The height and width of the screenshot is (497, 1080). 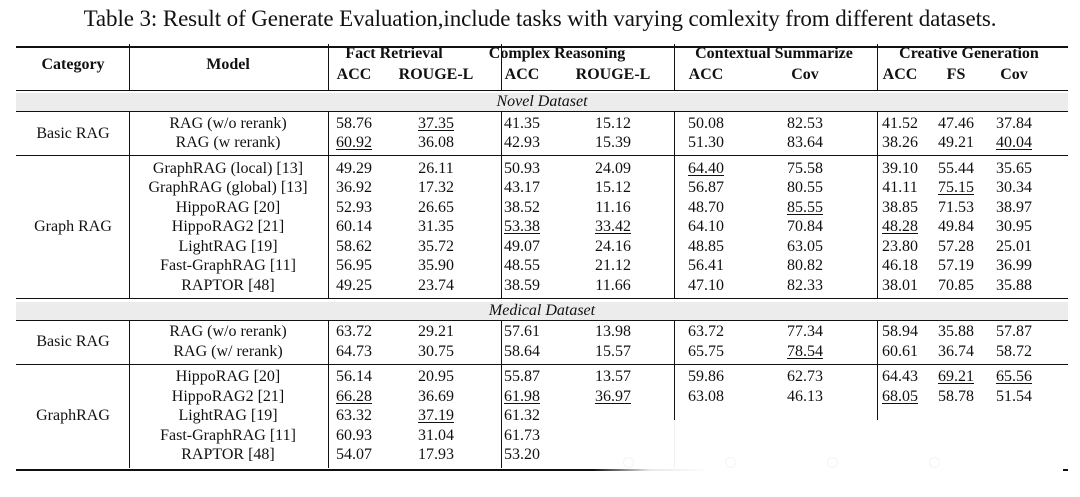 What do you see at coordinates (228, 266) in the screenshot?
I see `model-name: Fast-GraphRAG [11]` at bounding box center [228, 266].